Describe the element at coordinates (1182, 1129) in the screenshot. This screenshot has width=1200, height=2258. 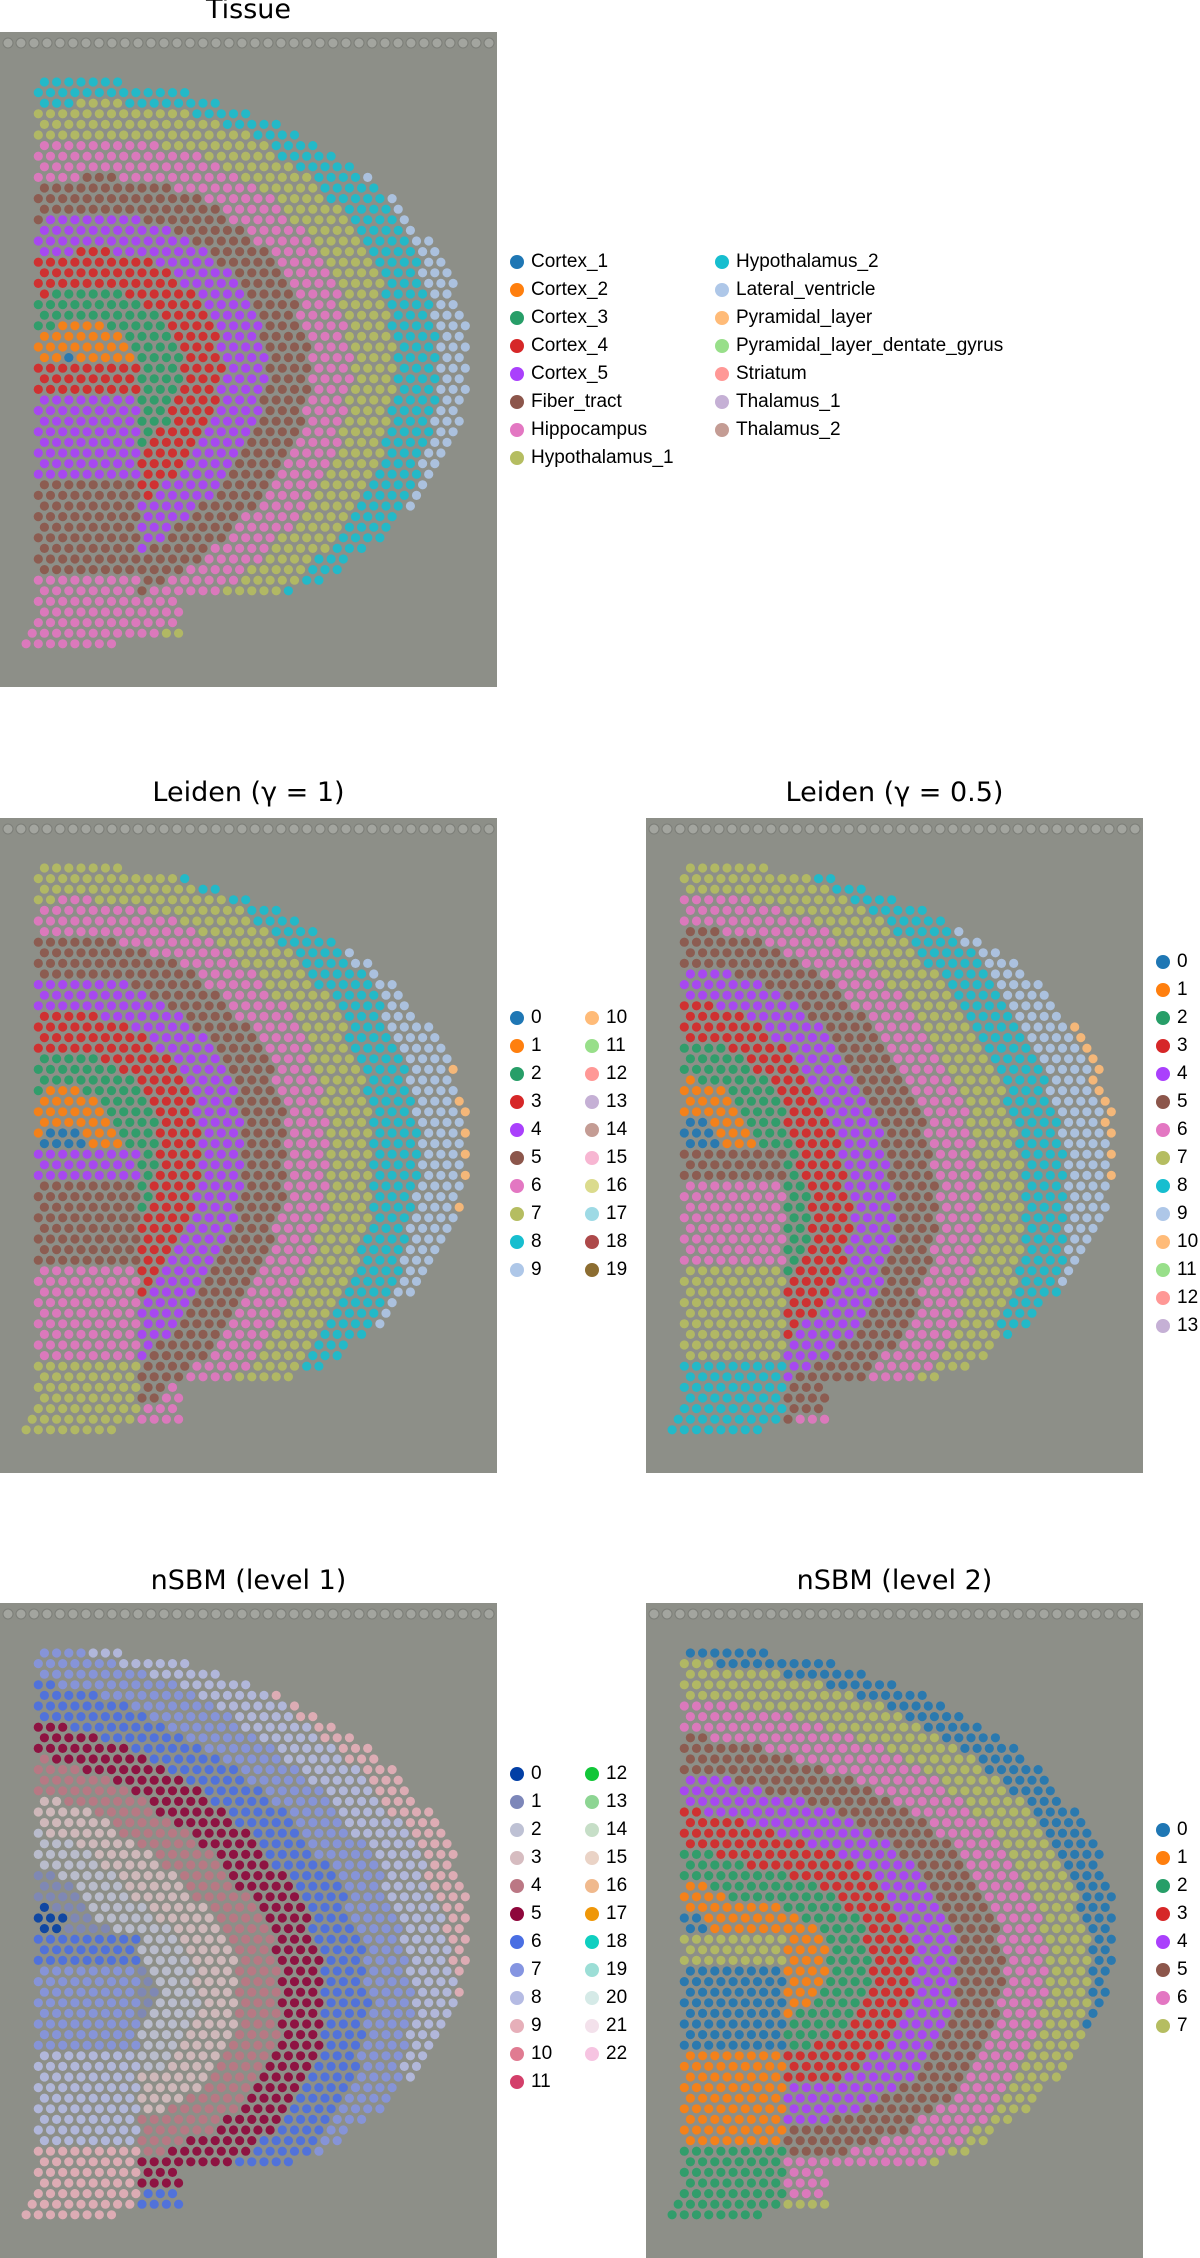
I see `legend-label: 6` at that location.